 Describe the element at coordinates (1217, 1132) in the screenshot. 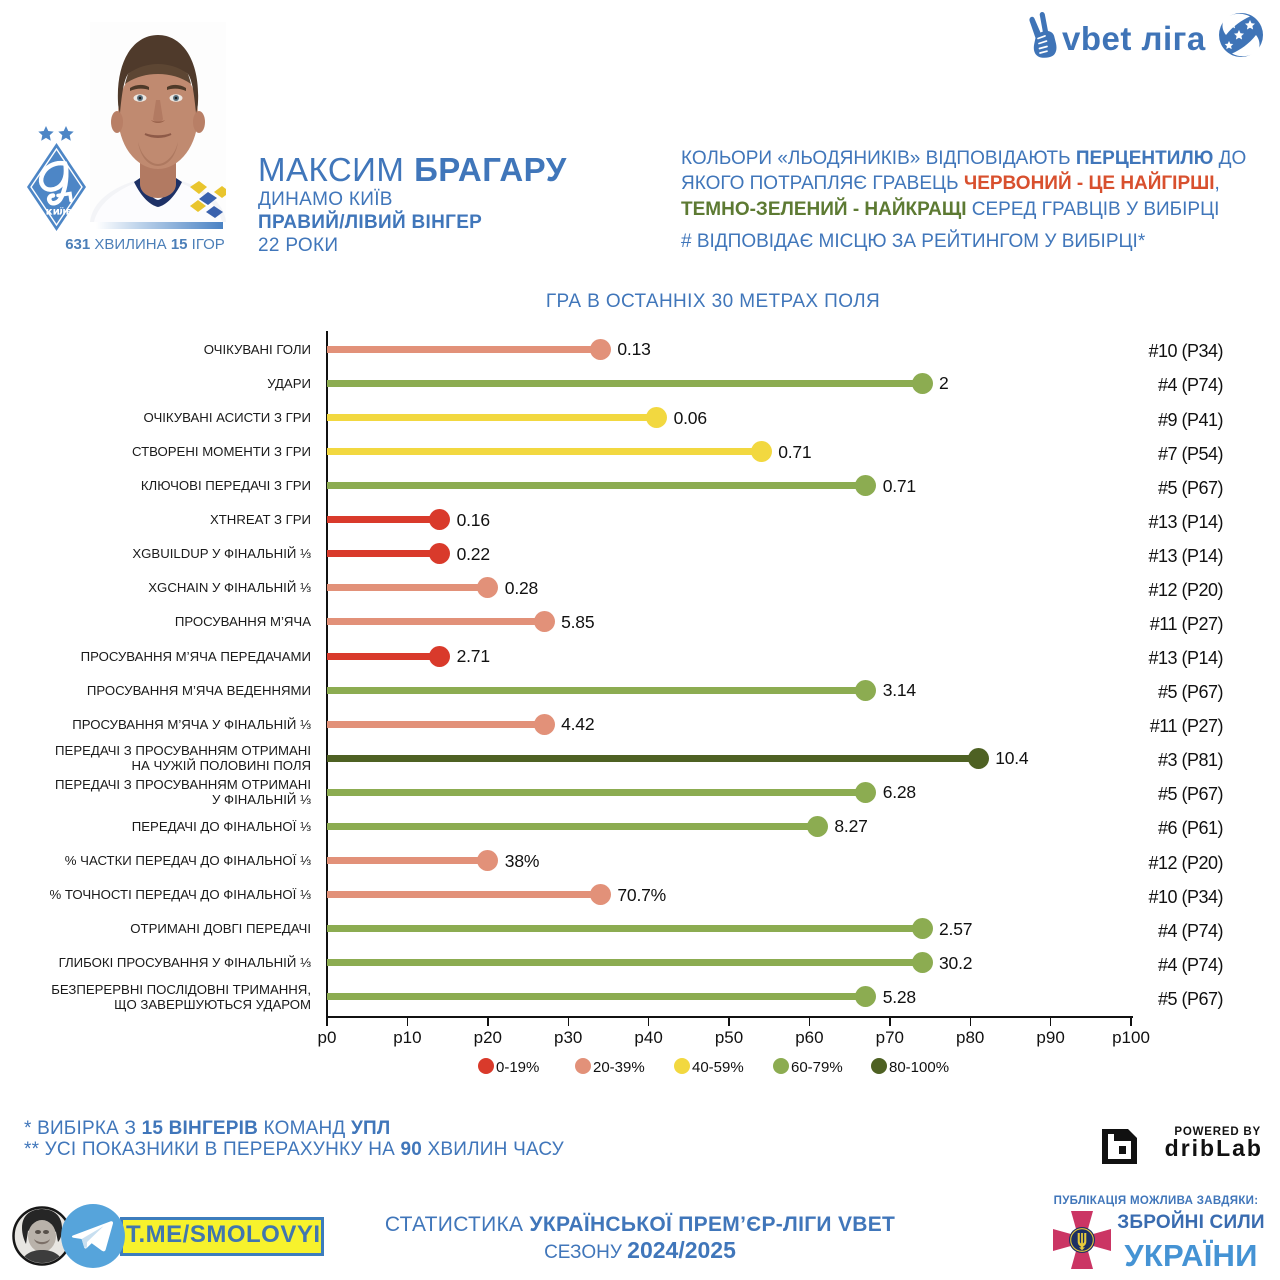

I see `svg-text: POWERED BY` at that location.